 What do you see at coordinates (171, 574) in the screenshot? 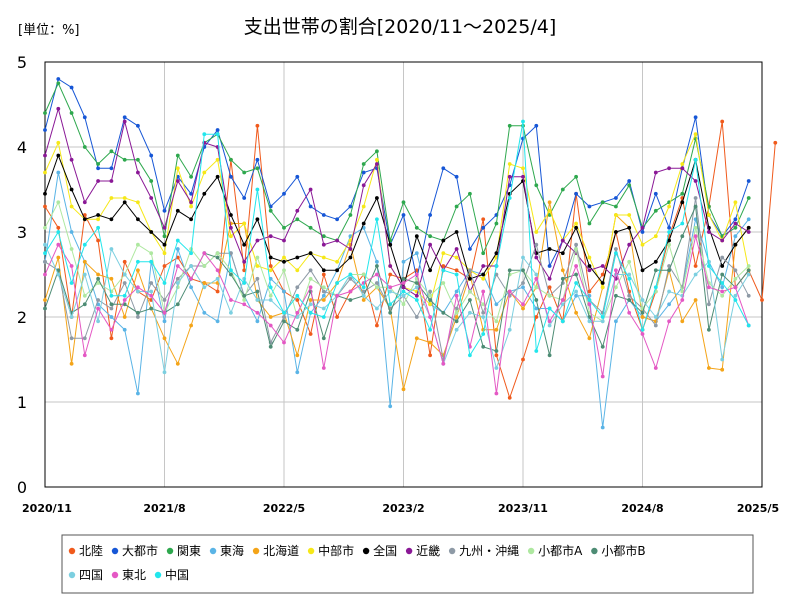
I see `legend-item: 中国` at bounding box center [171, 574].